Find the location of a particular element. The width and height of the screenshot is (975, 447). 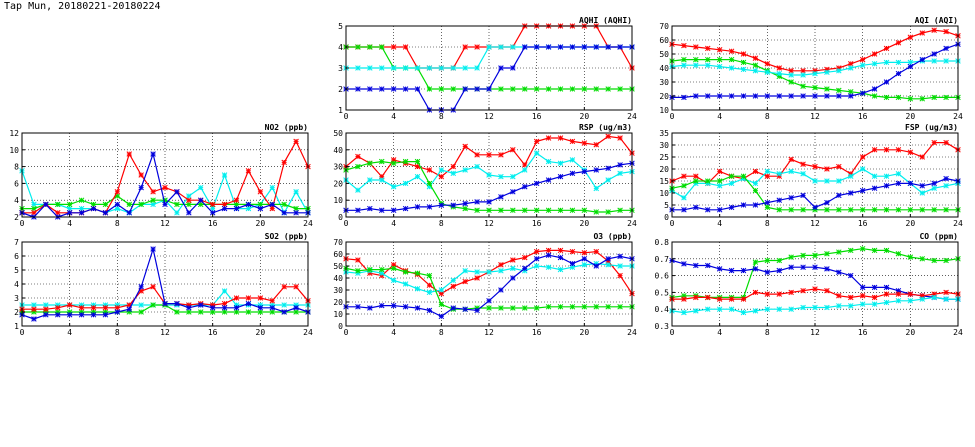

panel-title: FSP (ug/m3) is located at coordinates (931, 127).